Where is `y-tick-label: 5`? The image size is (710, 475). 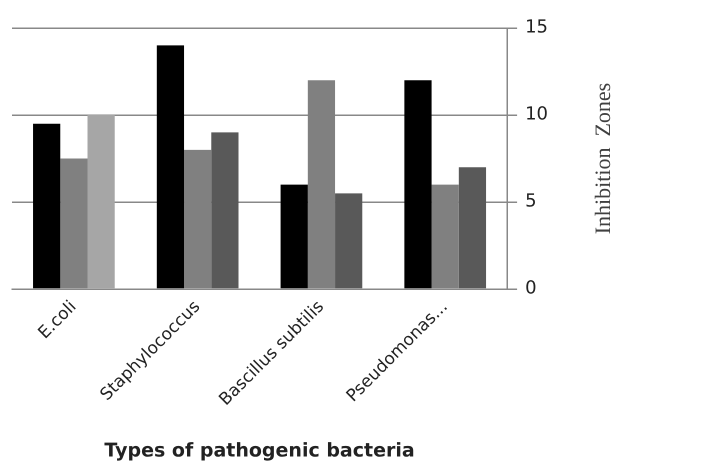 y-tick-label: 5 is located at coordinates (531, 201).